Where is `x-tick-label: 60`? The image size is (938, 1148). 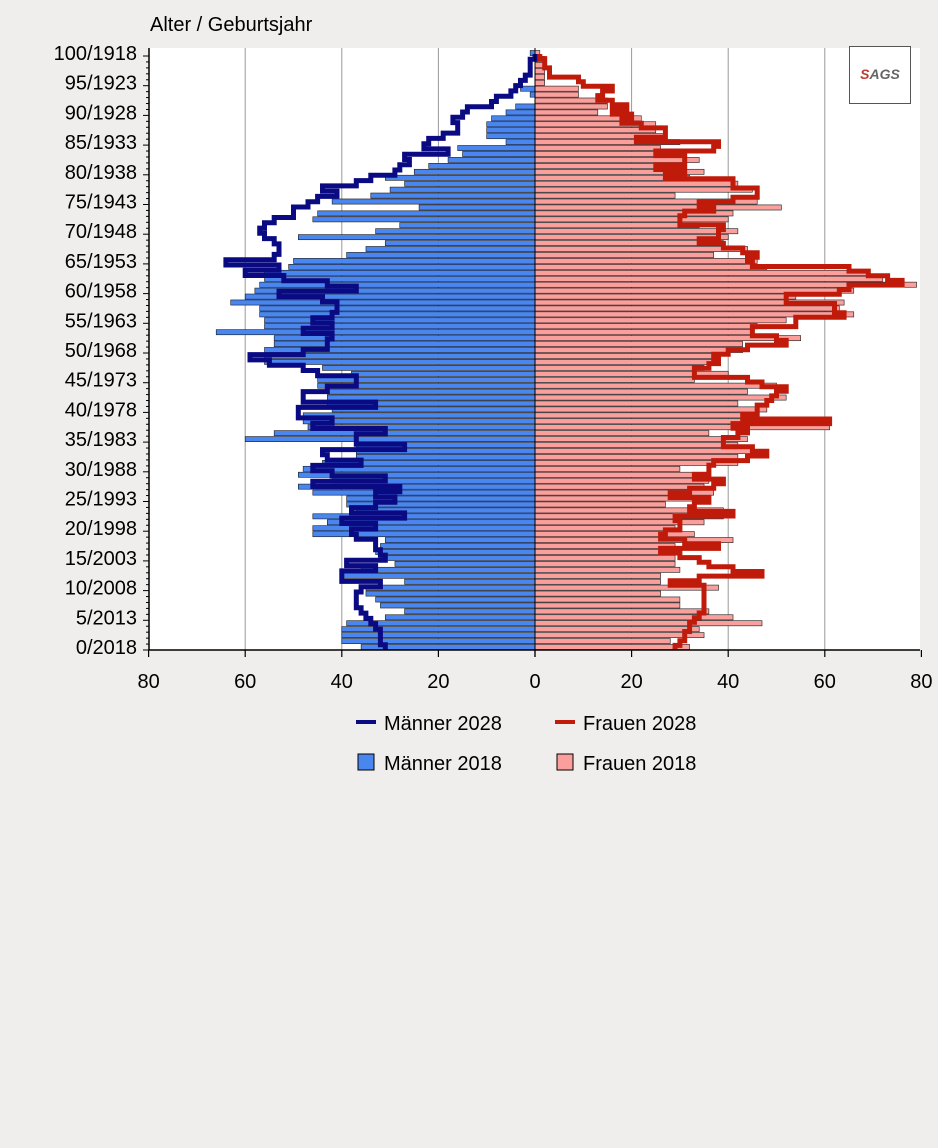 x-tick-label: 60 is located at coordinates (825, 682).